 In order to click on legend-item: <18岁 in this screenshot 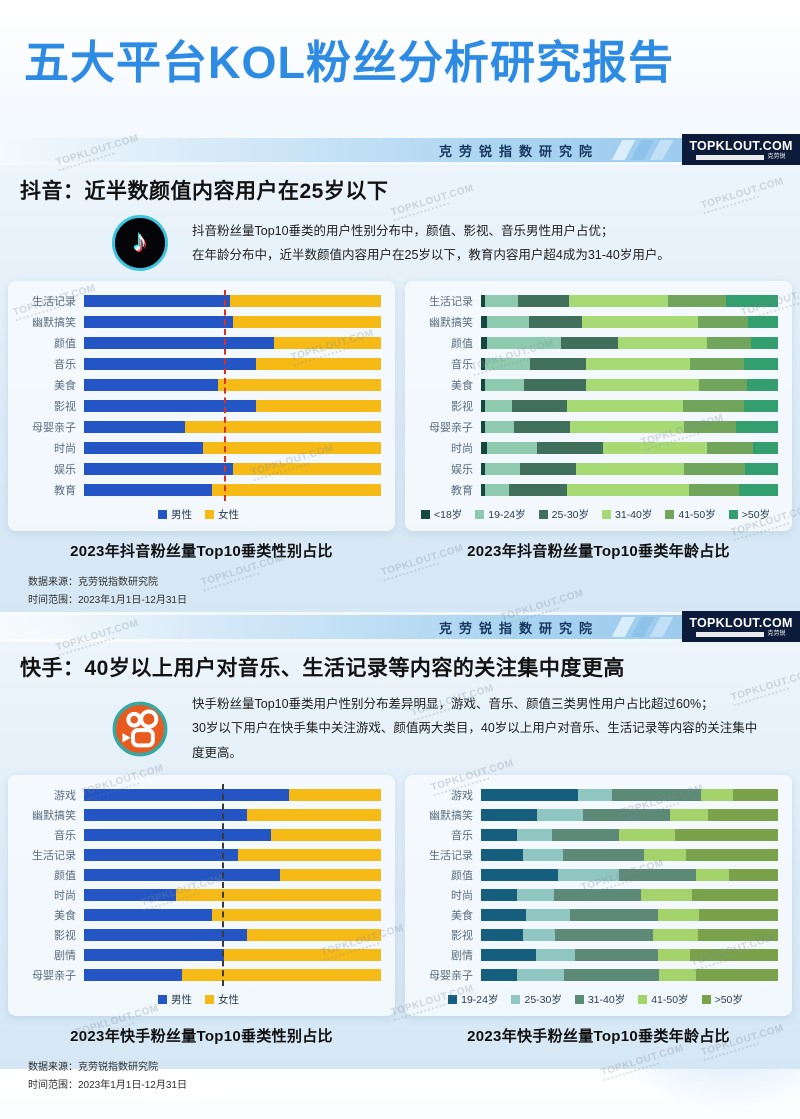, I will do `click(441, 514)`.